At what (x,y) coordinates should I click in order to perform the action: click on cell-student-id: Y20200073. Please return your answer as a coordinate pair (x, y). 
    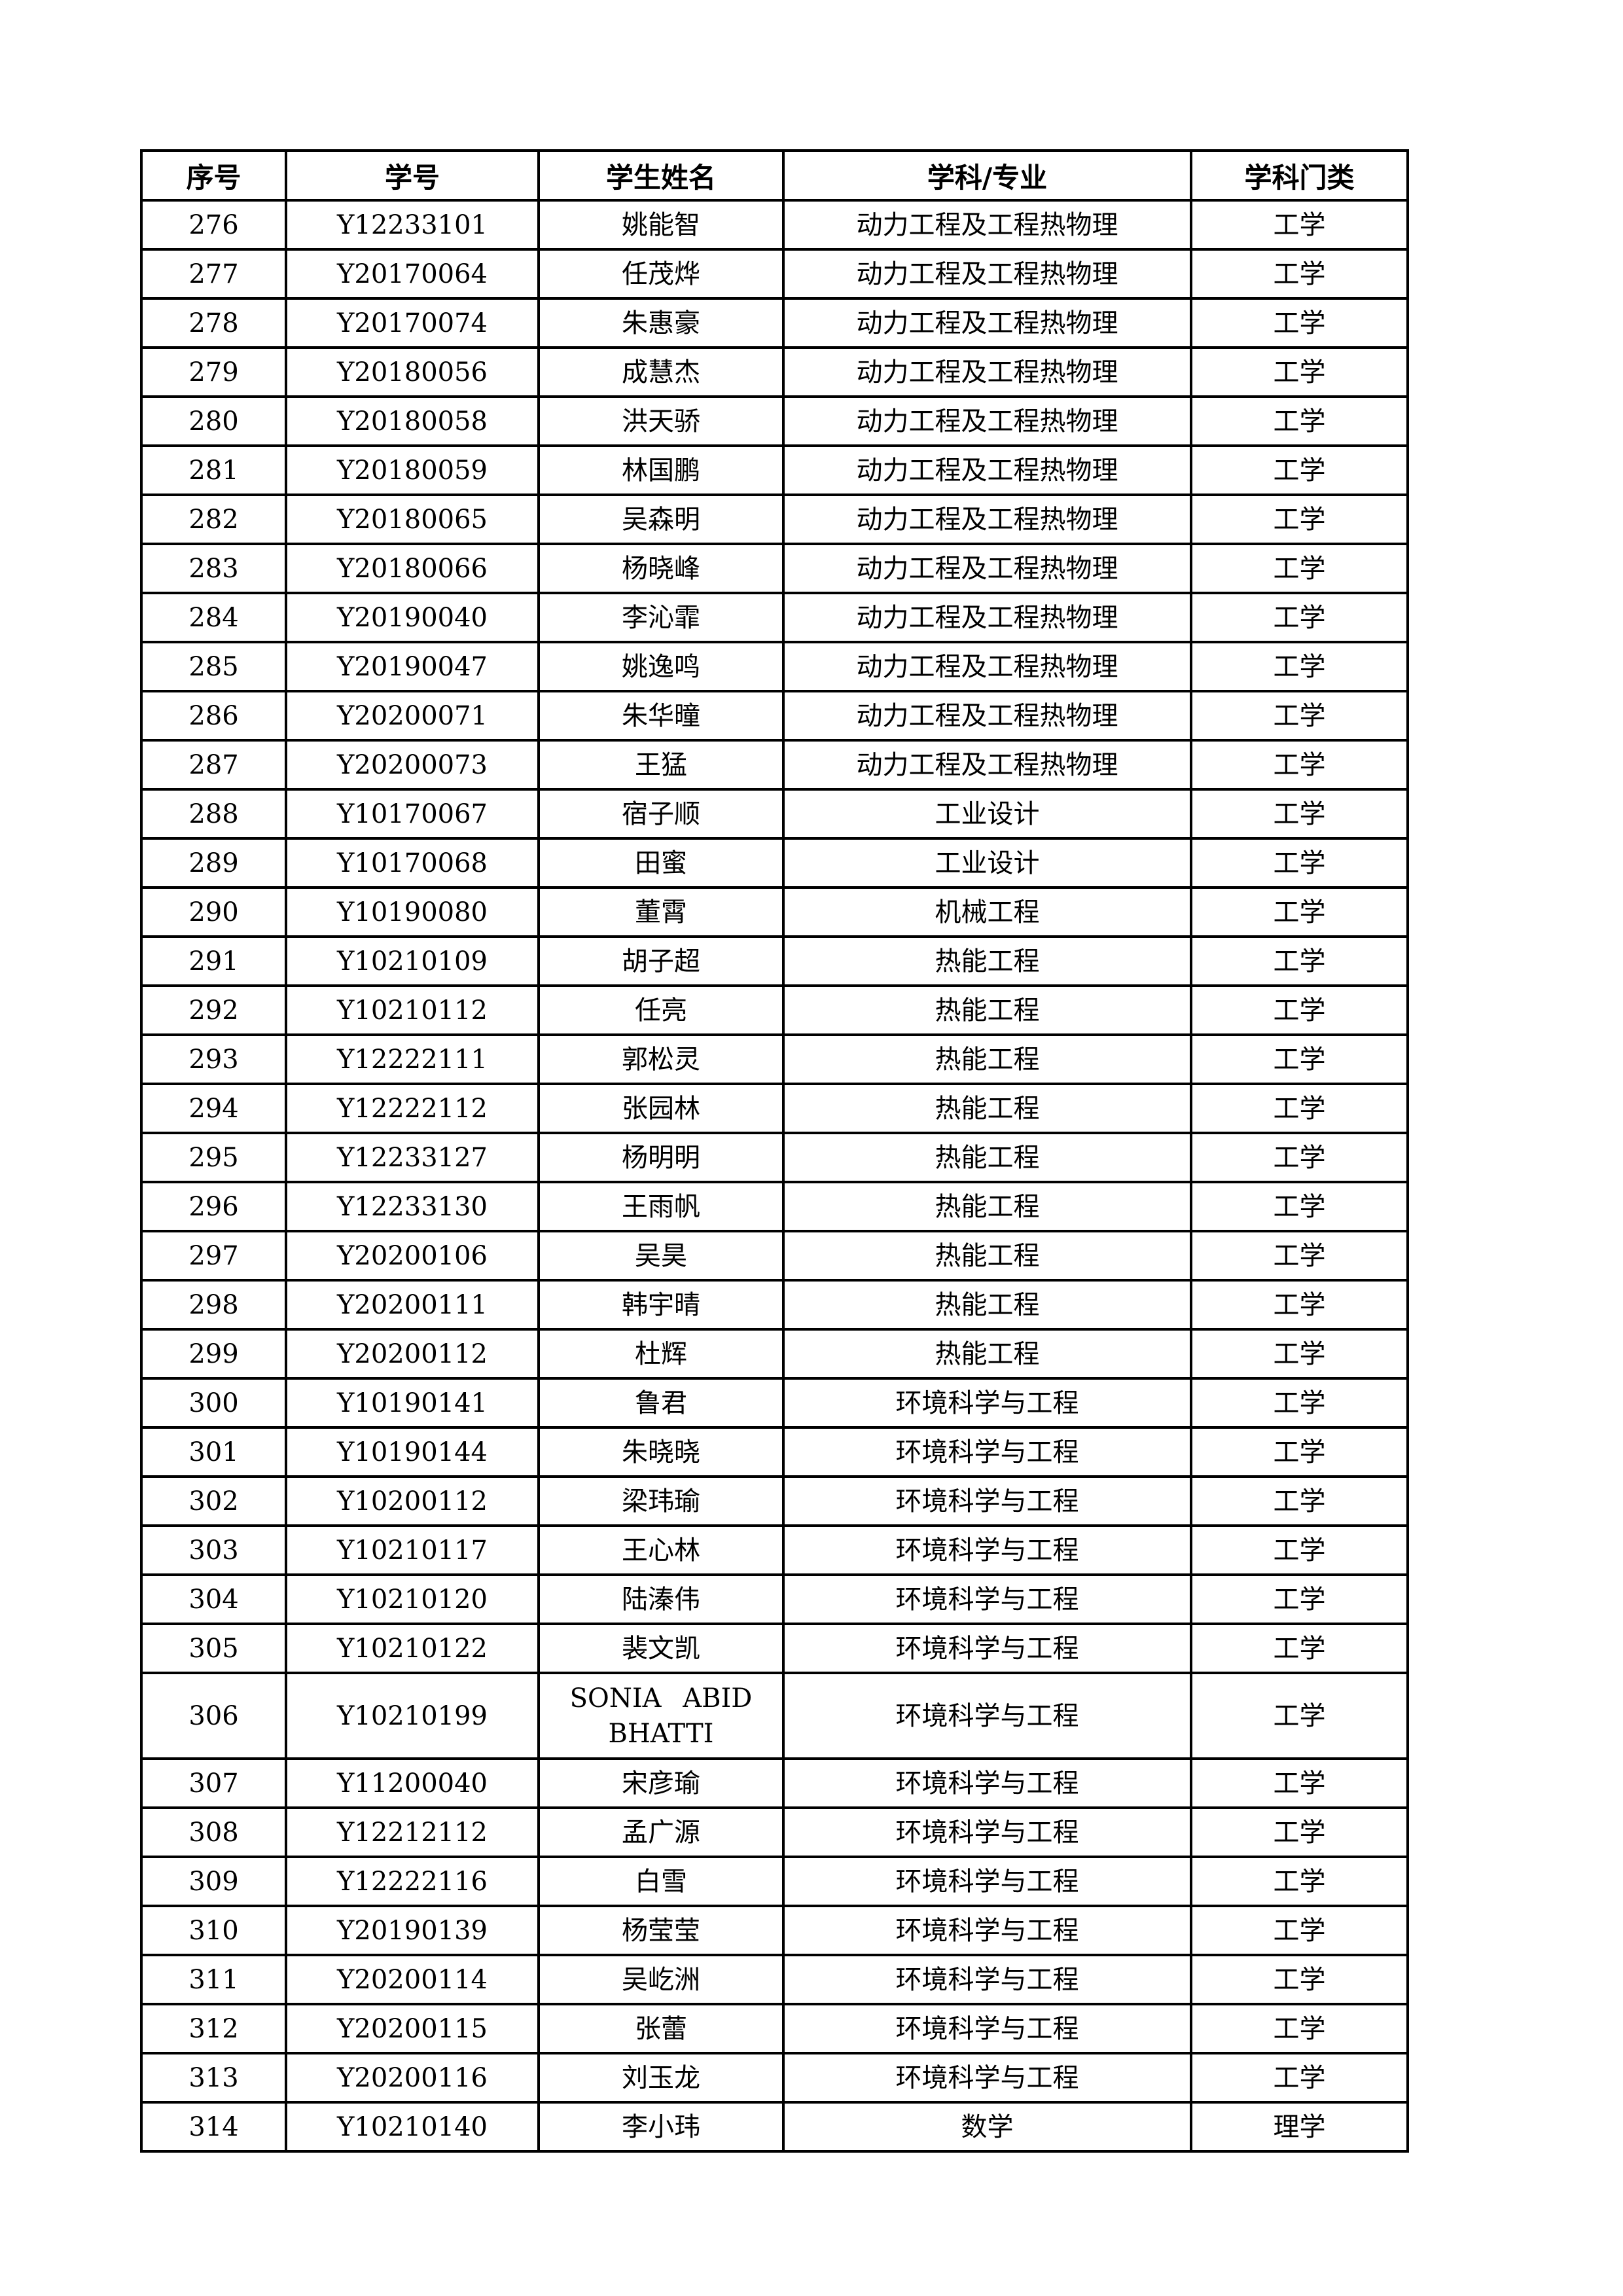
    Looking at the image, I should click on (412, 765).